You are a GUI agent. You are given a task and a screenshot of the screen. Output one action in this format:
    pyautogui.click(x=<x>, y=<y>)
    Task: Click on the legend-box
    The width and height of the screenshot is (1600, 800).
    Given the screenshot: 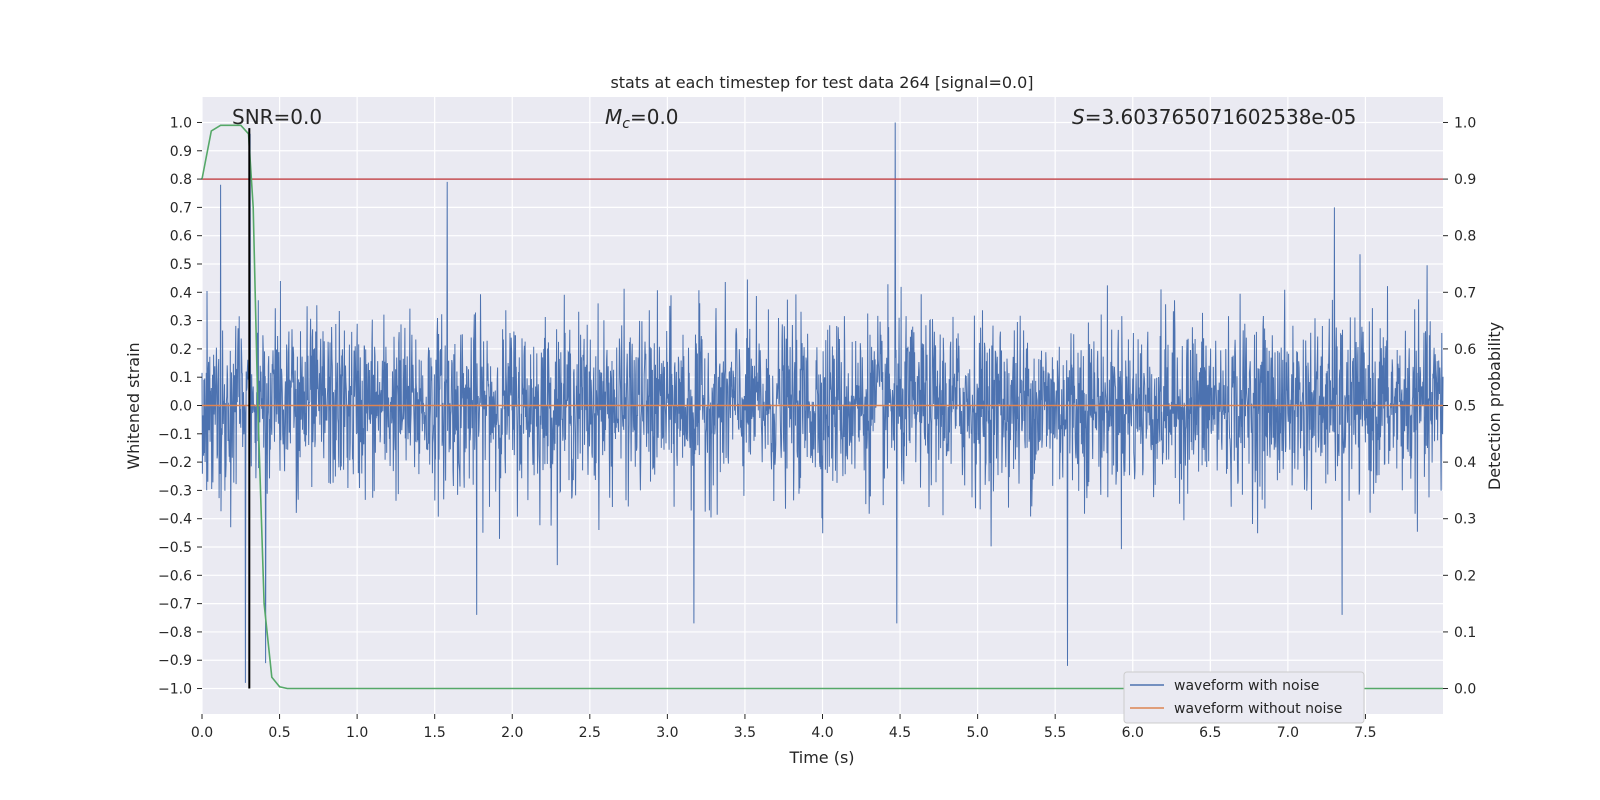 What is the action you would take?
    pyautogui.click(x=1244, y=697)
    